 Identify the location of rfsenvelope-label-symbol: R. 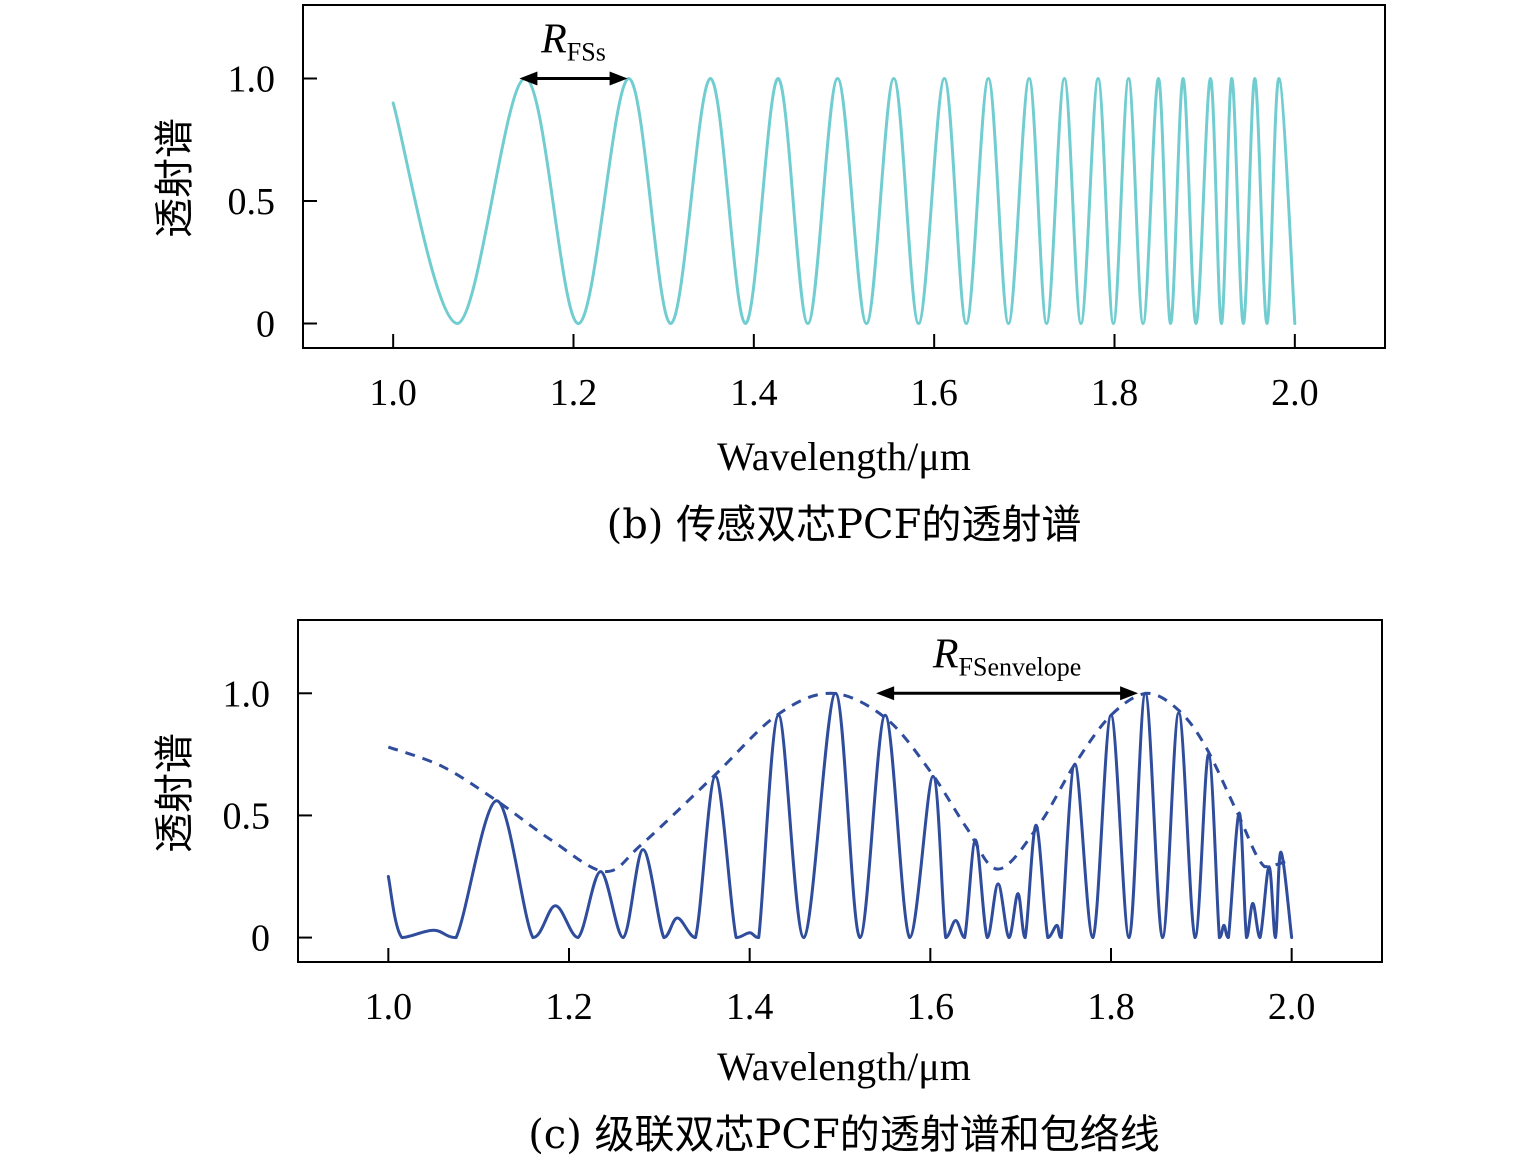
(945, 654).